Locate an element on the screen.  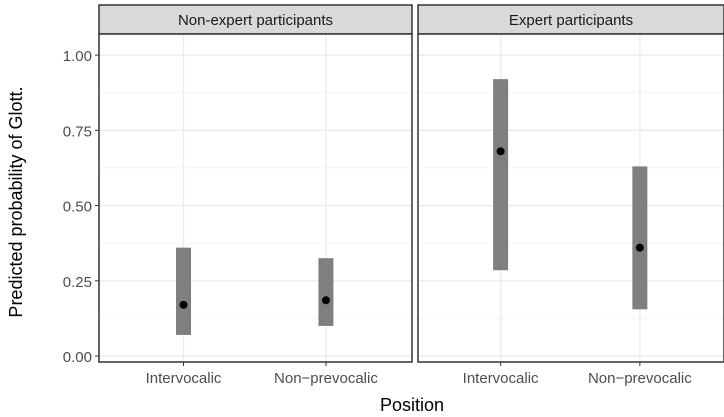
y-tick-label: 0.75 is located at coordinates (77, 131).